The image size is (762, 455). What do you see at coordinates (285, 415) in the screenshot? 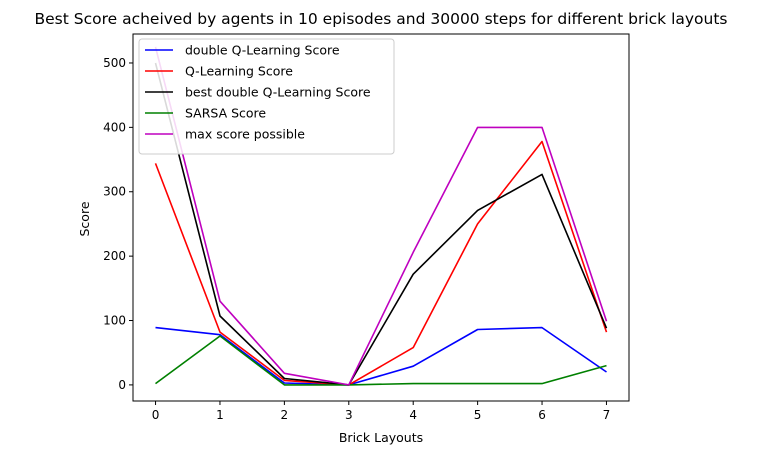
I see `x-tick-label: 2` at bounding box center [285, 415].